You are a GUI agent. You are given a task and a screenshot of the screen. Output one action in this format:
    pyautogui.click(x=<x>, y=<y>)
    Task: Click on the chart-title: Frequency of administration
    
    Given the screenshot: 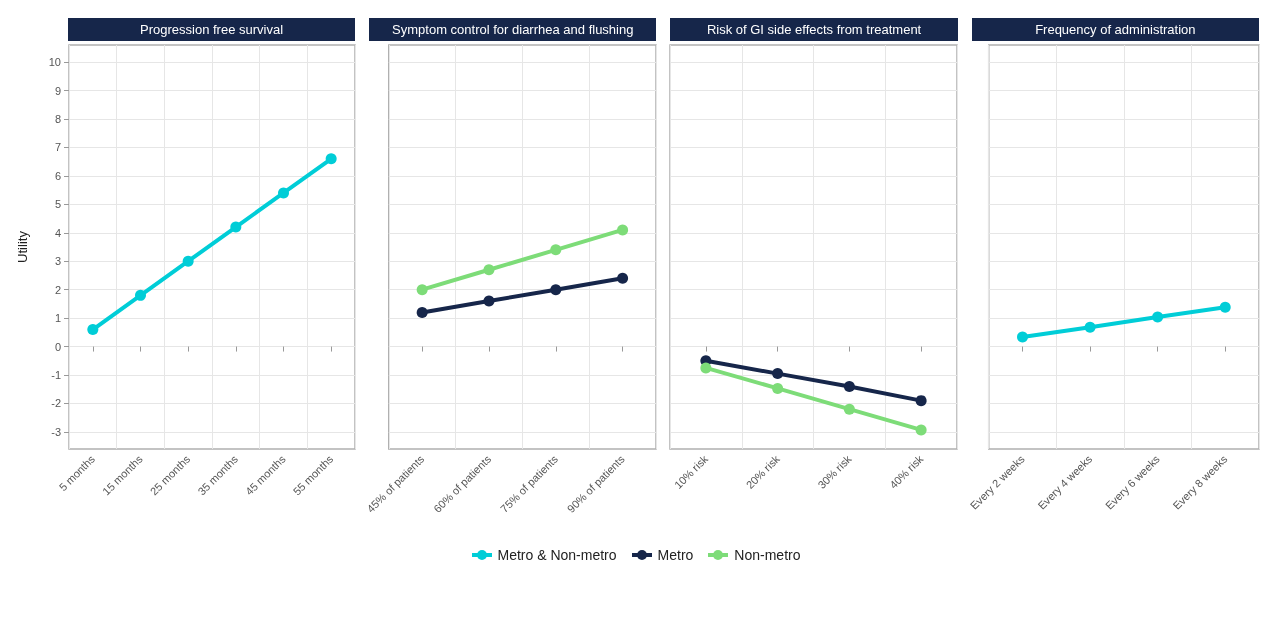 What is the action you would take?
    pyautogui.click(x=1115, y=29)
    